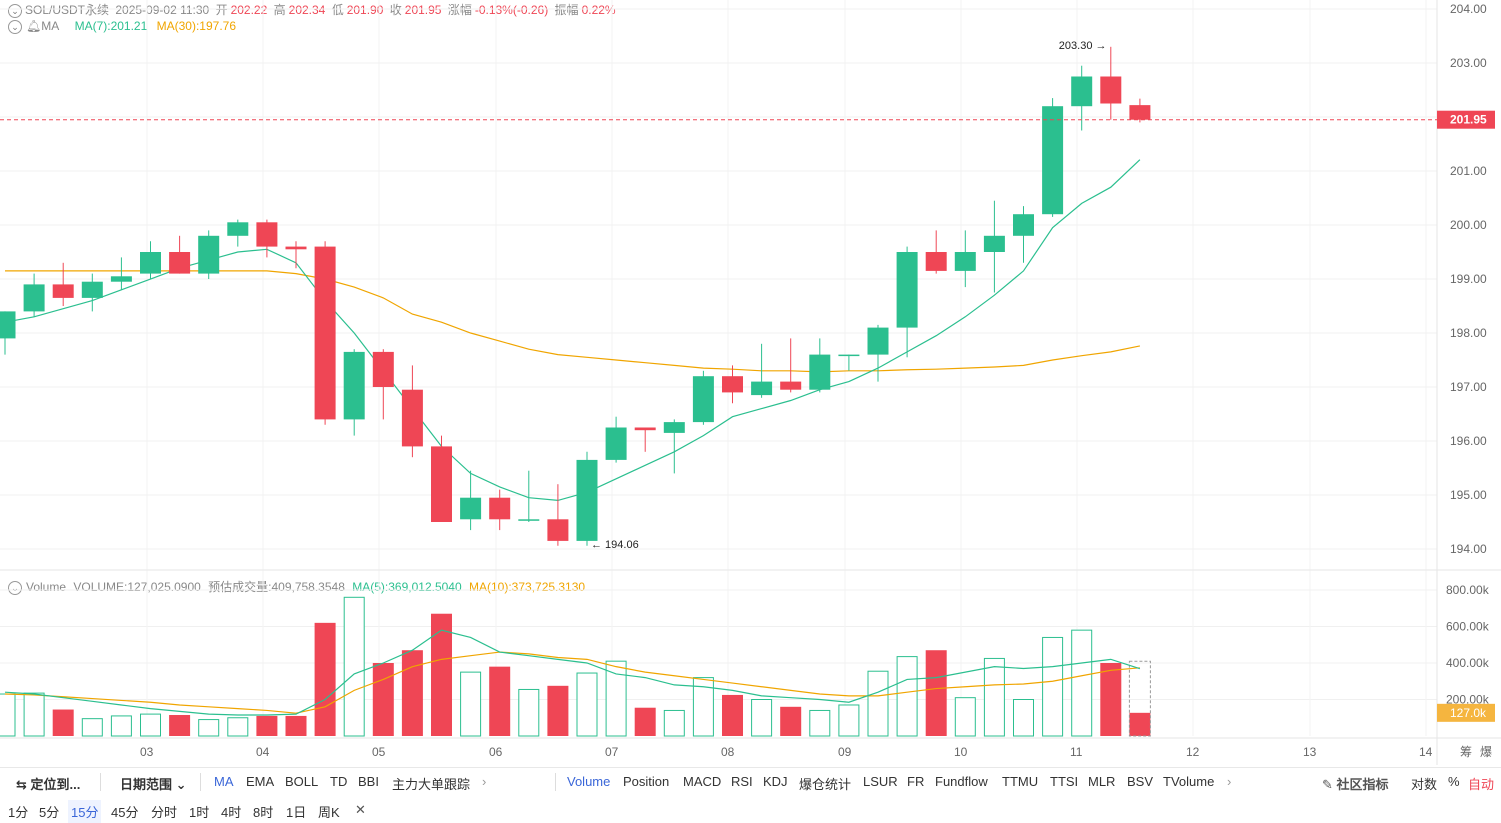 Image resolution: width=1501 pixels, height=823 pixels. What do you see at coordinates (511, 10) in the screenshot?
I see `change-value: -0.13%(-0.26)` at bounding box center [511, 10].